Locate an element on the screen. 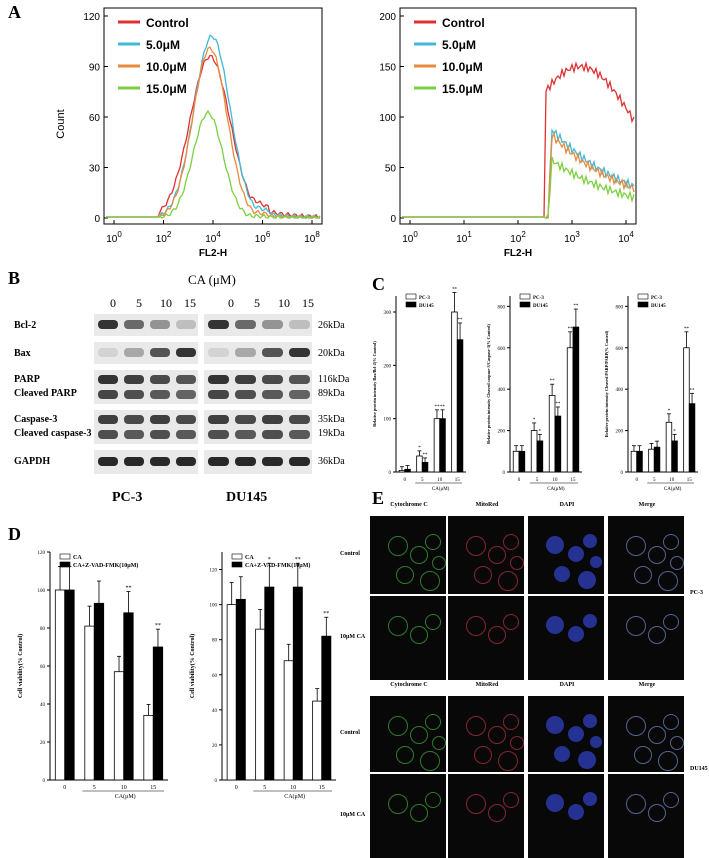 Image resolution: width=709 pixels, height=858 pixels. cell-line-pc3: PC-3 is located at coordinates (127, 497).